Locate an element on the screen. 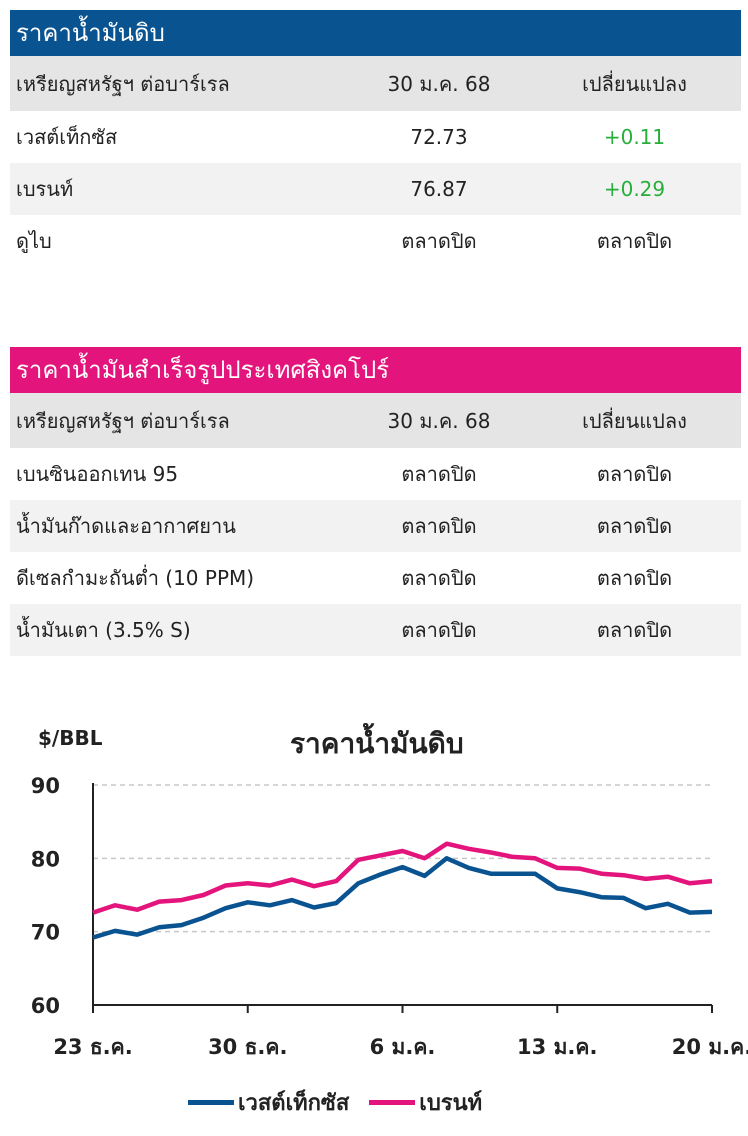 The height and width of the screenshot is (1136, 748). series-line-wti is located at coordinates (402, 898).